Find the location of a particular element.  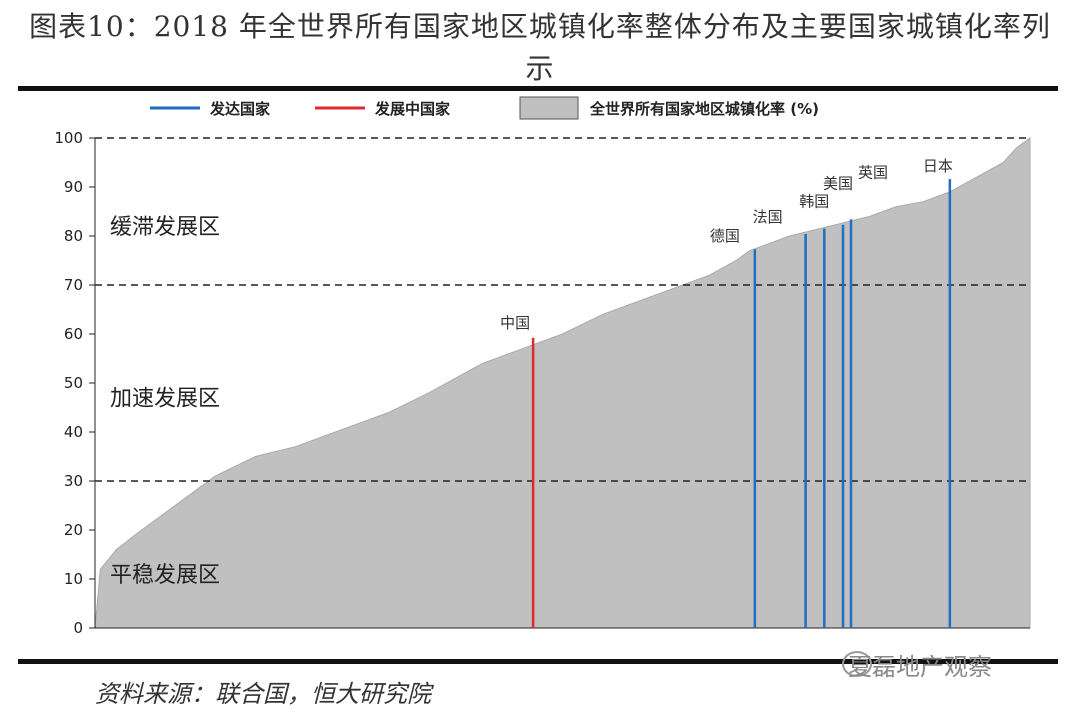

wechat-icon is located at coordinates (857, 664).